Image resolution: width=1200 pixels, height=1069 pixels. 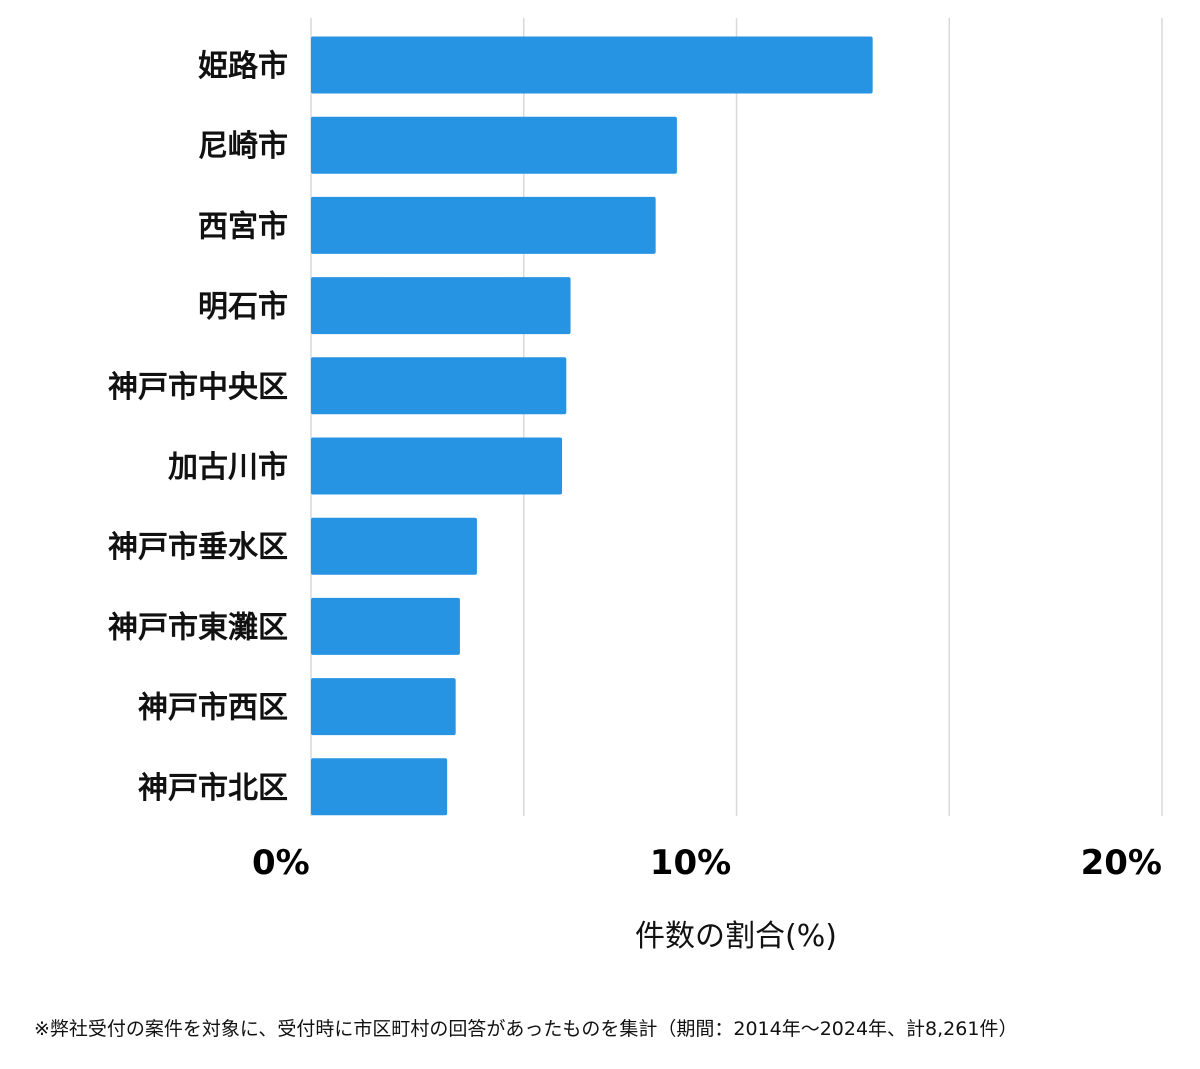 I want to click on x-axis-title: 件数の割合(%), so click(x=736, y=936).